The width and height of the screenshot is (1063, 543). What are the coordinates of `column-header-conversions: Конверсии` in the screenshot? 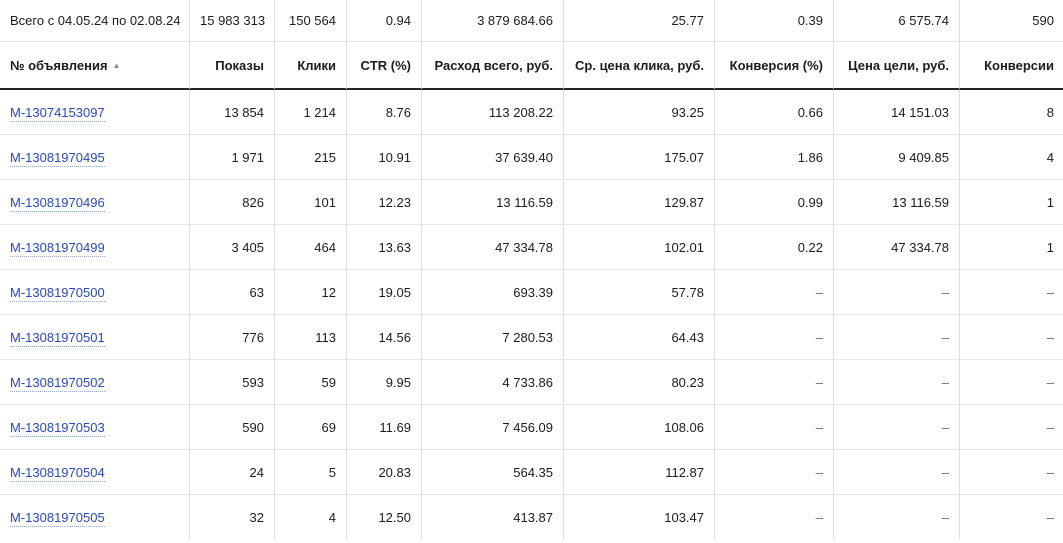 It's located at (1011, 66).